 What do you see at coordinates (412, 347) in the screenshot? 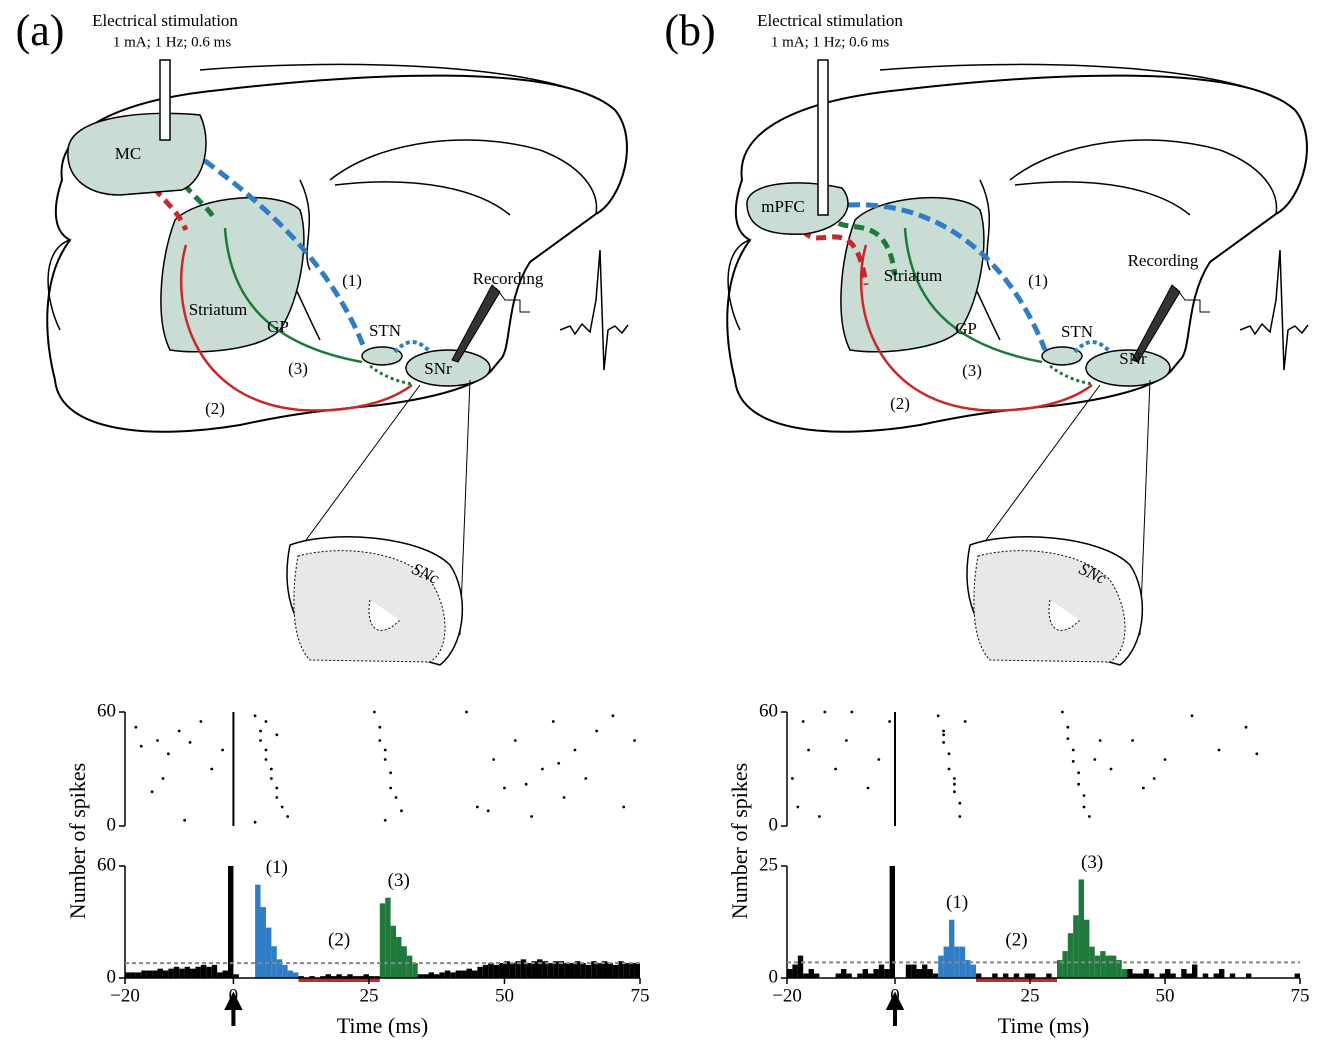
I see `pathway-1-stn` at bounding box center [412, 347].